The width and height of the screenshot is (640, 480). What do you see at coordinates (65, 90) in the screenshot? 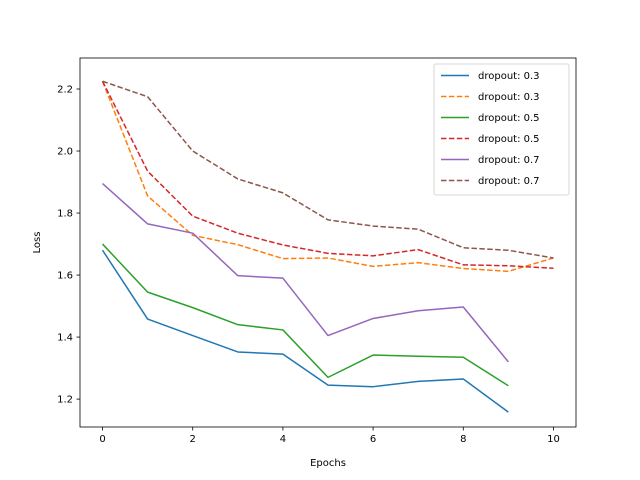
I see `y-tick-label: 2.2` at bounding box center [65, 90].